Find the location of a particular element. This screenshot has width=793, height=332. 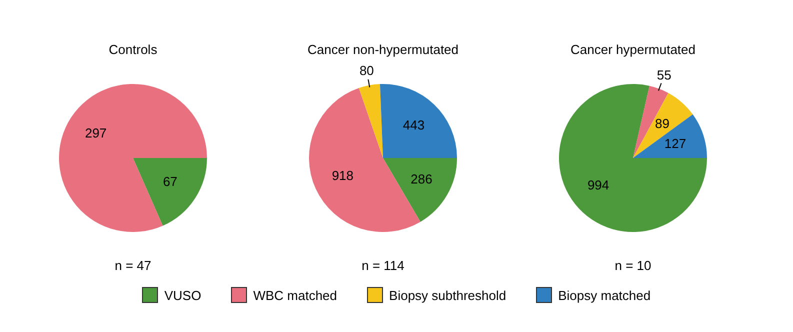

data-label: 443 is located at coordinates (413, 125).